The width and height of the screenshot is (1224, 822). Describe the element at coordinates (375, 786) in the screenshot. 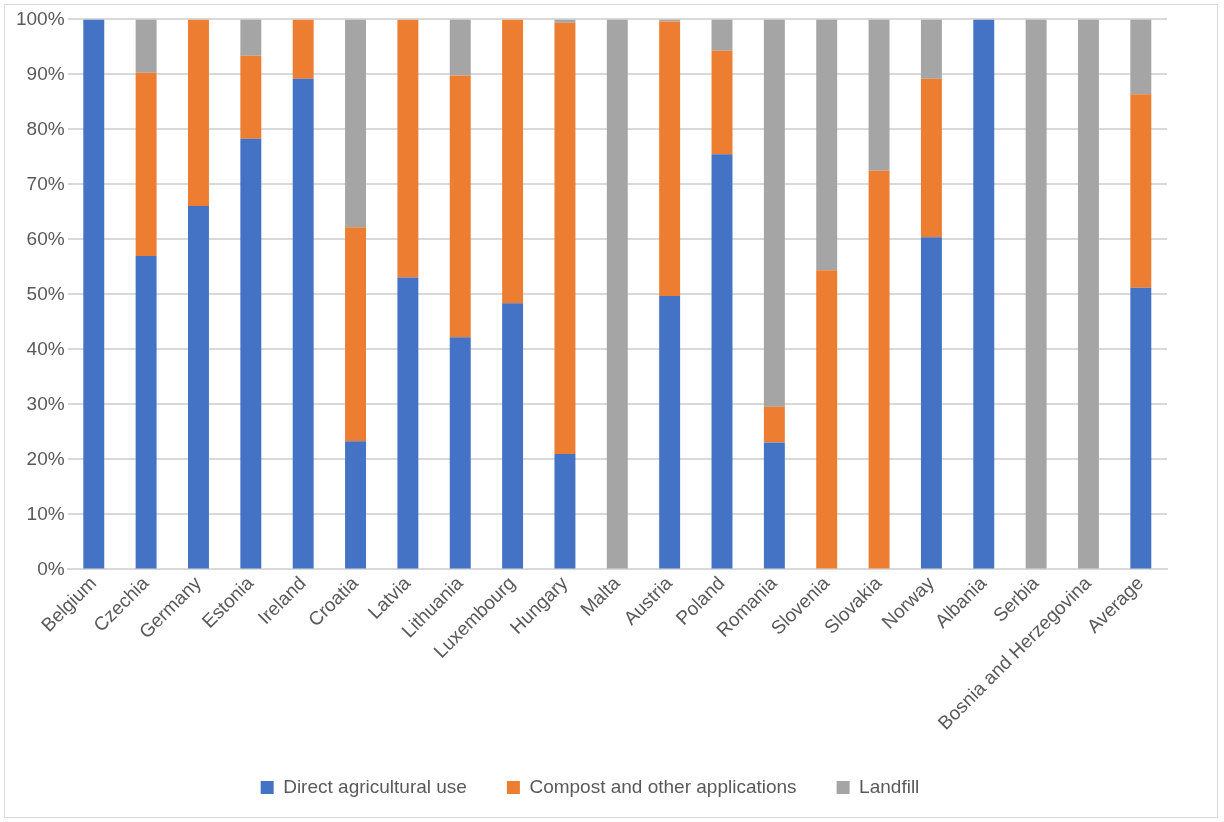

I see `legend-label: Direct agricultural use` at that location.